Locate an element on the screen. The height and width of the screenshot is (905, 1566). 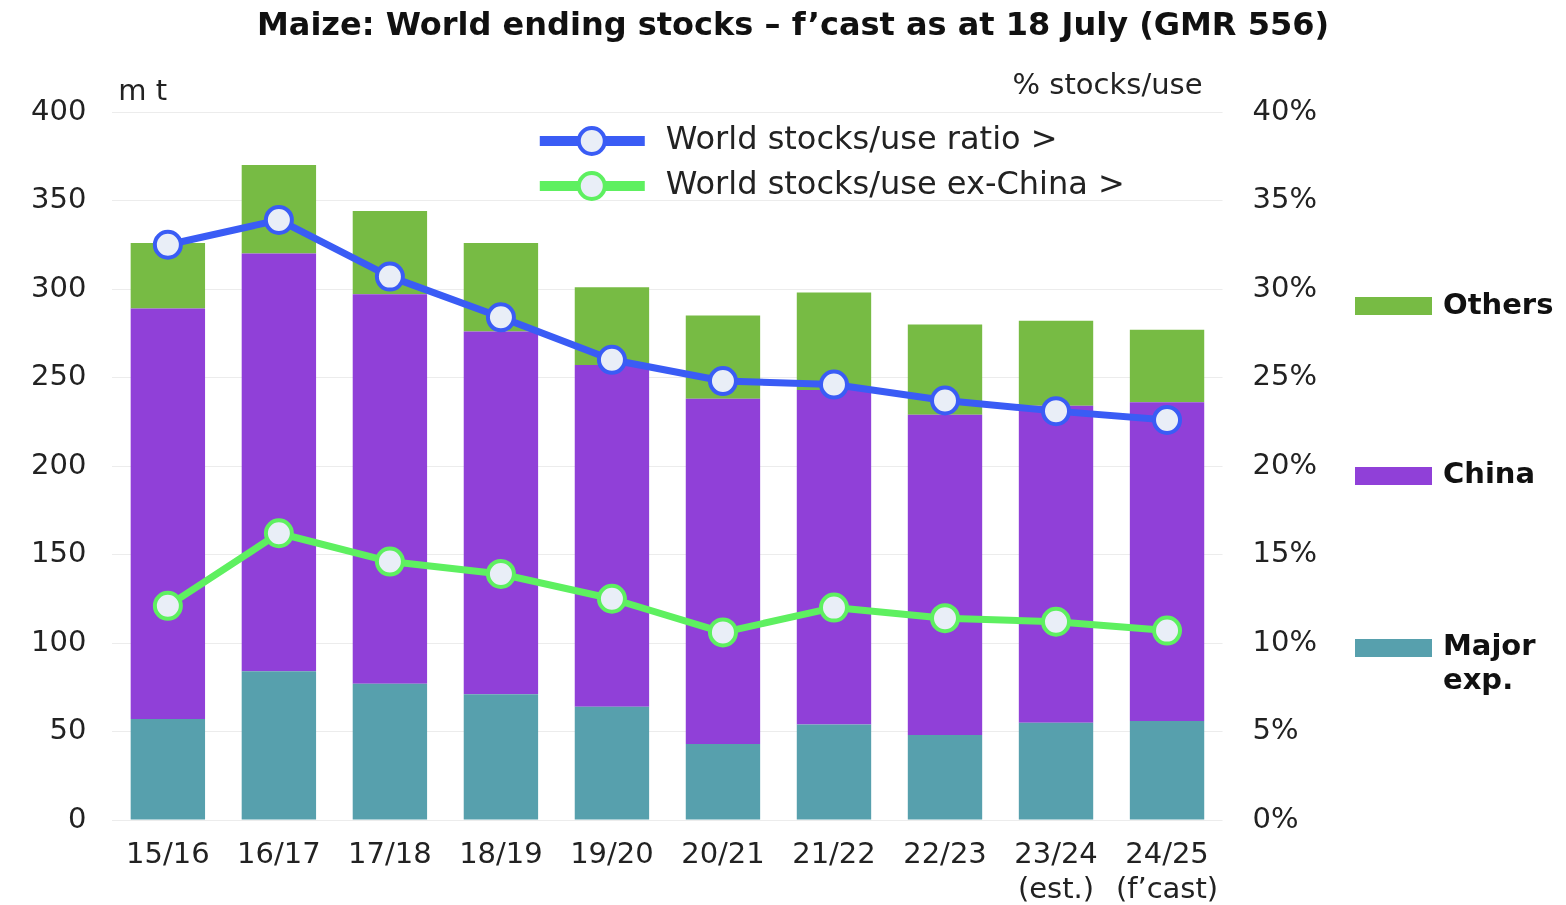
x-tick-label: 20/21 is located at coordinates (723, 852).